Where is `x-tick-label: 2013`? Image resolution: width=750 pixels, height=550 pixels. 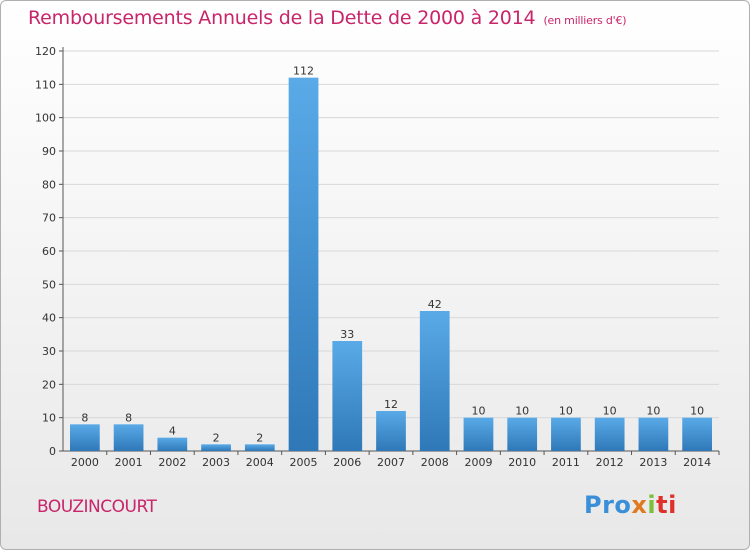
x-tick-label: 2013 is located at coordinates (653, 462).